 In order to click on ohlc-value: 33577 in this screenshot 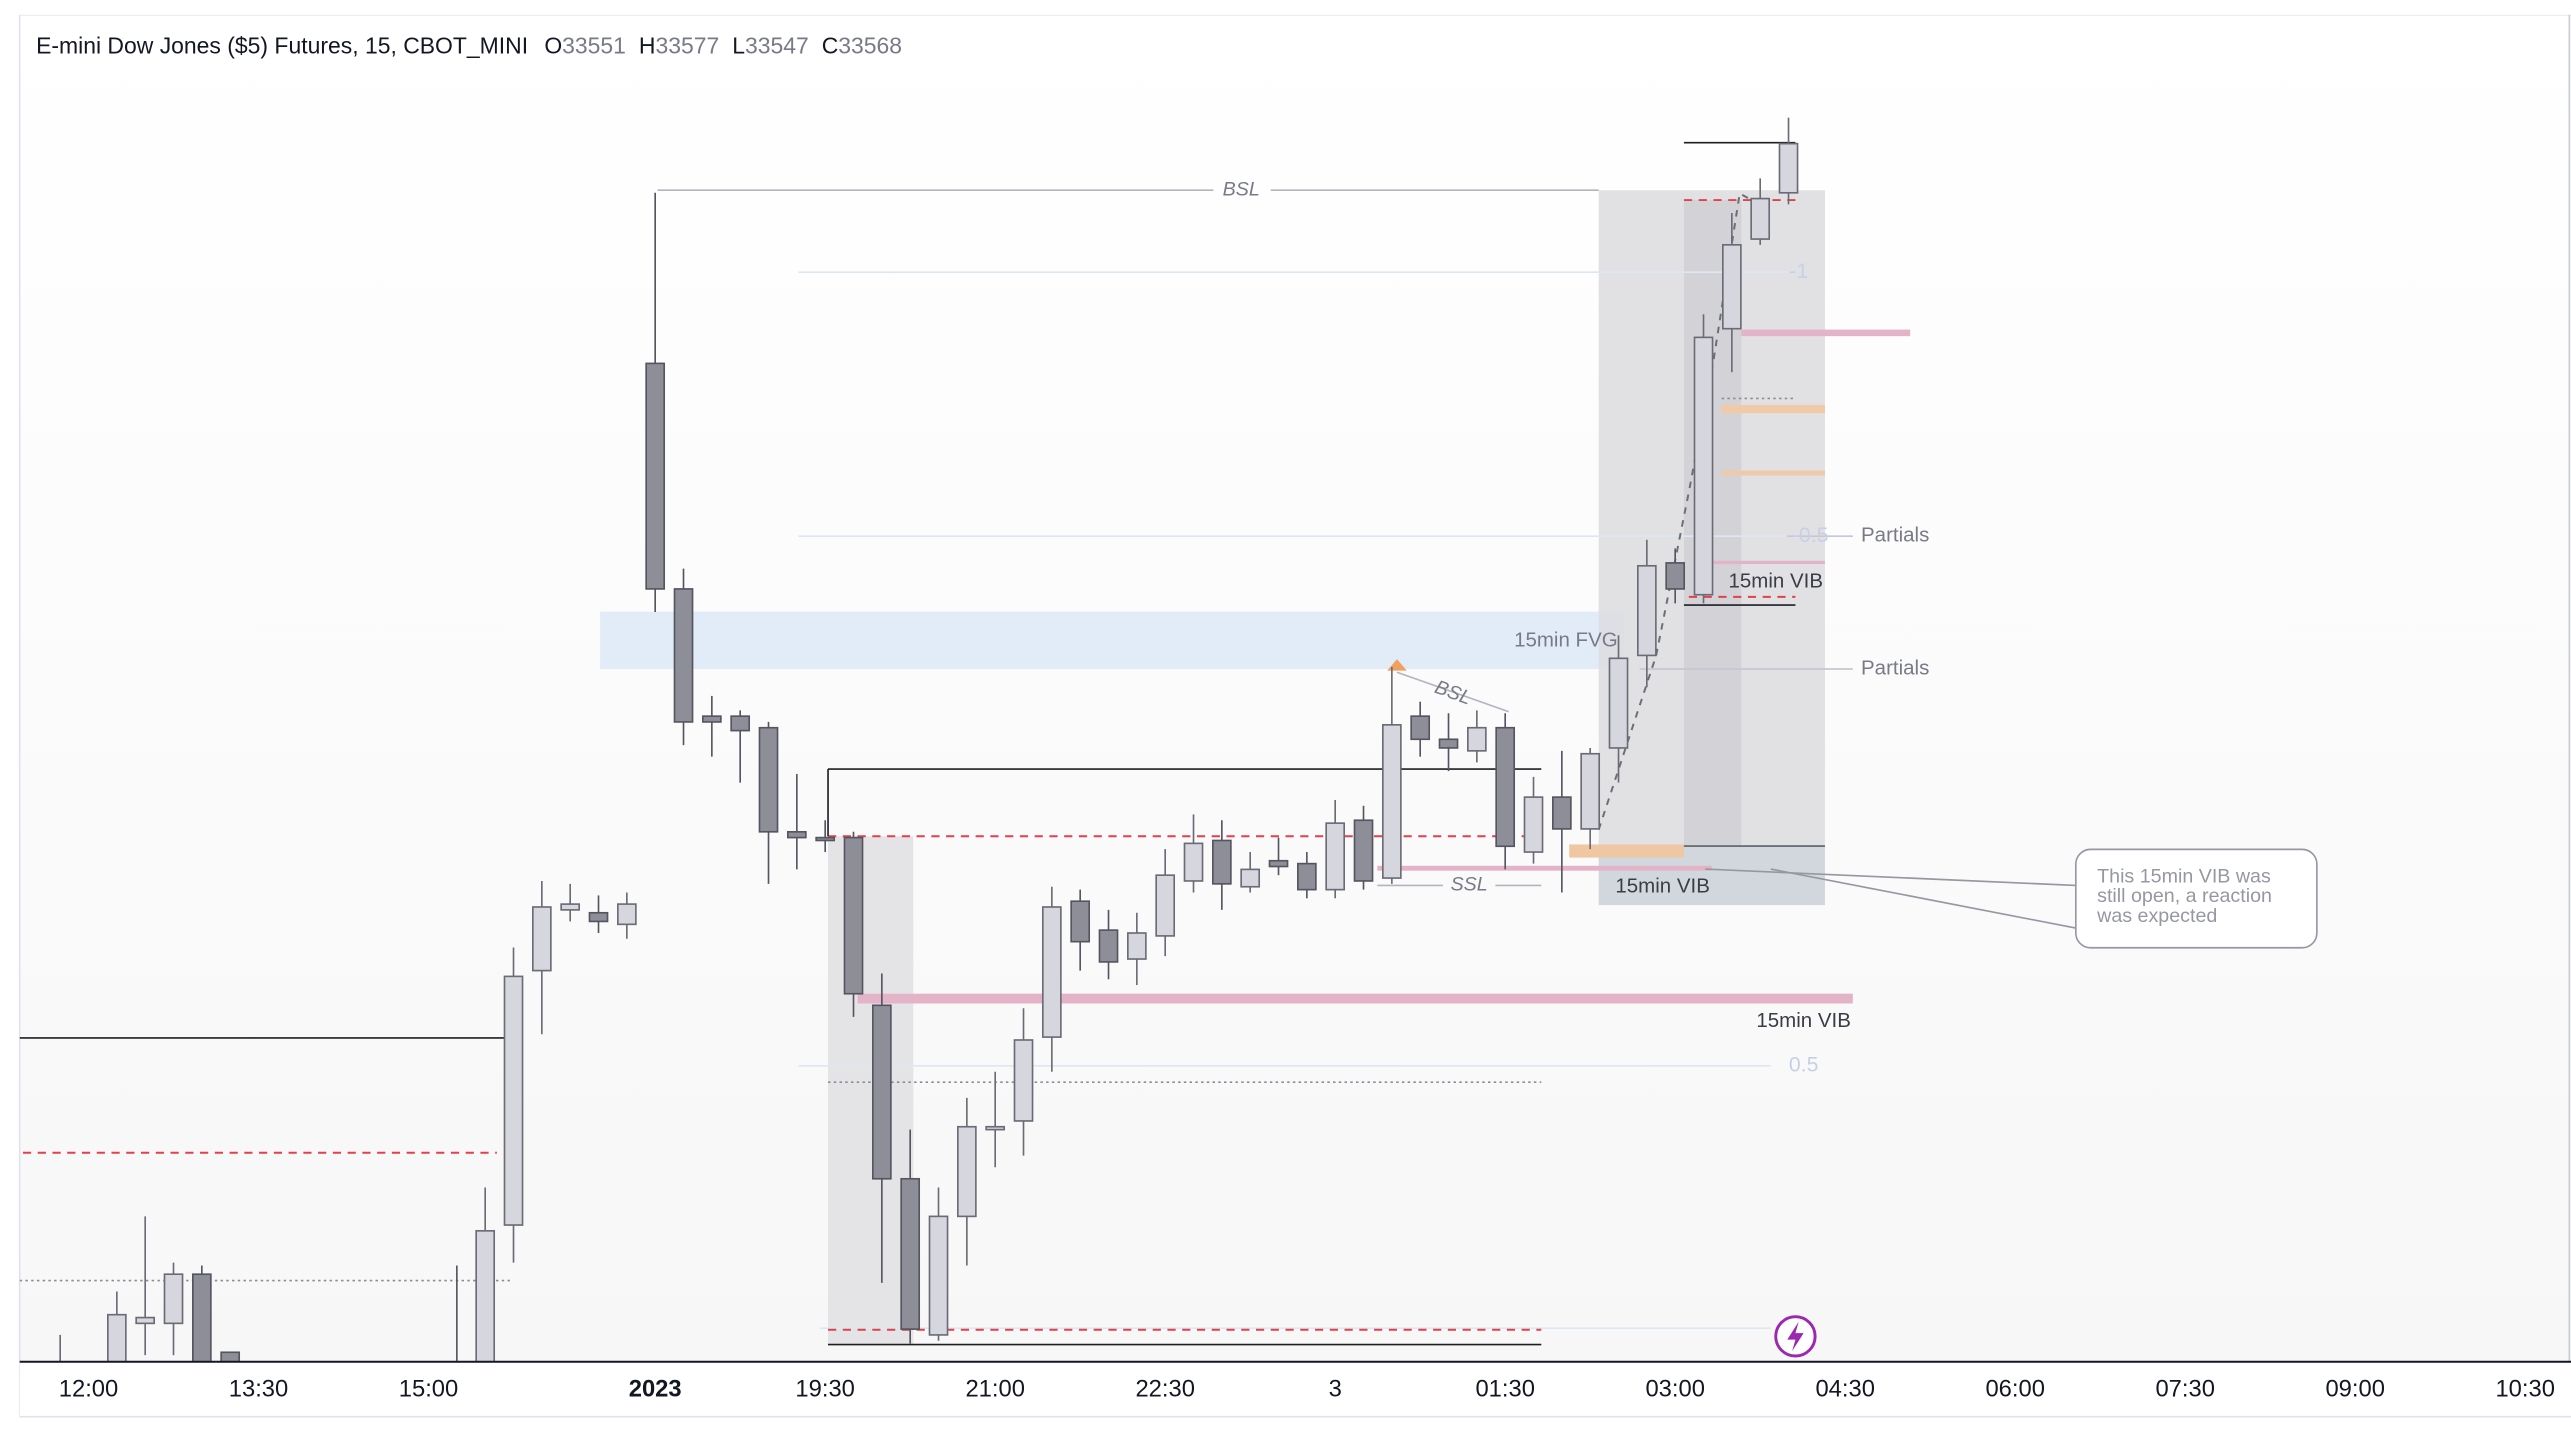, I will do `click(687, 46)`.